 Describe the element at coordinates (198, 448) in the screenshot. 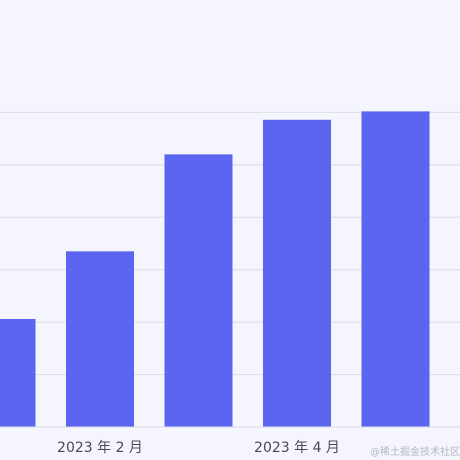

I see `x-tick-labels: 2023 年 2 月 2023 年 4 月` at that location.